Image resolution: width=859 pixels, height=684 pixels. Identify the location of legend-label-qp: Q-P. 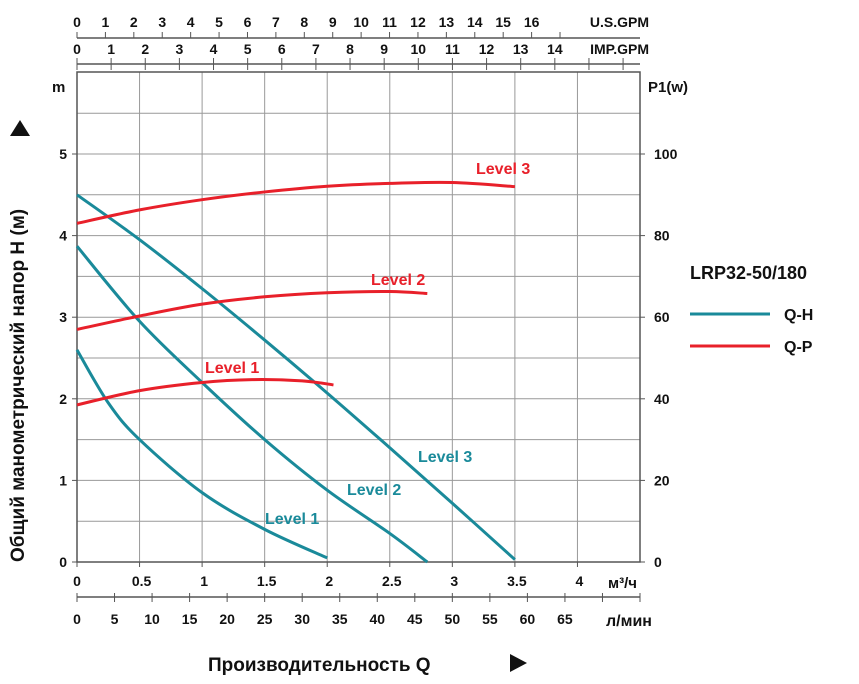
(798, 347).